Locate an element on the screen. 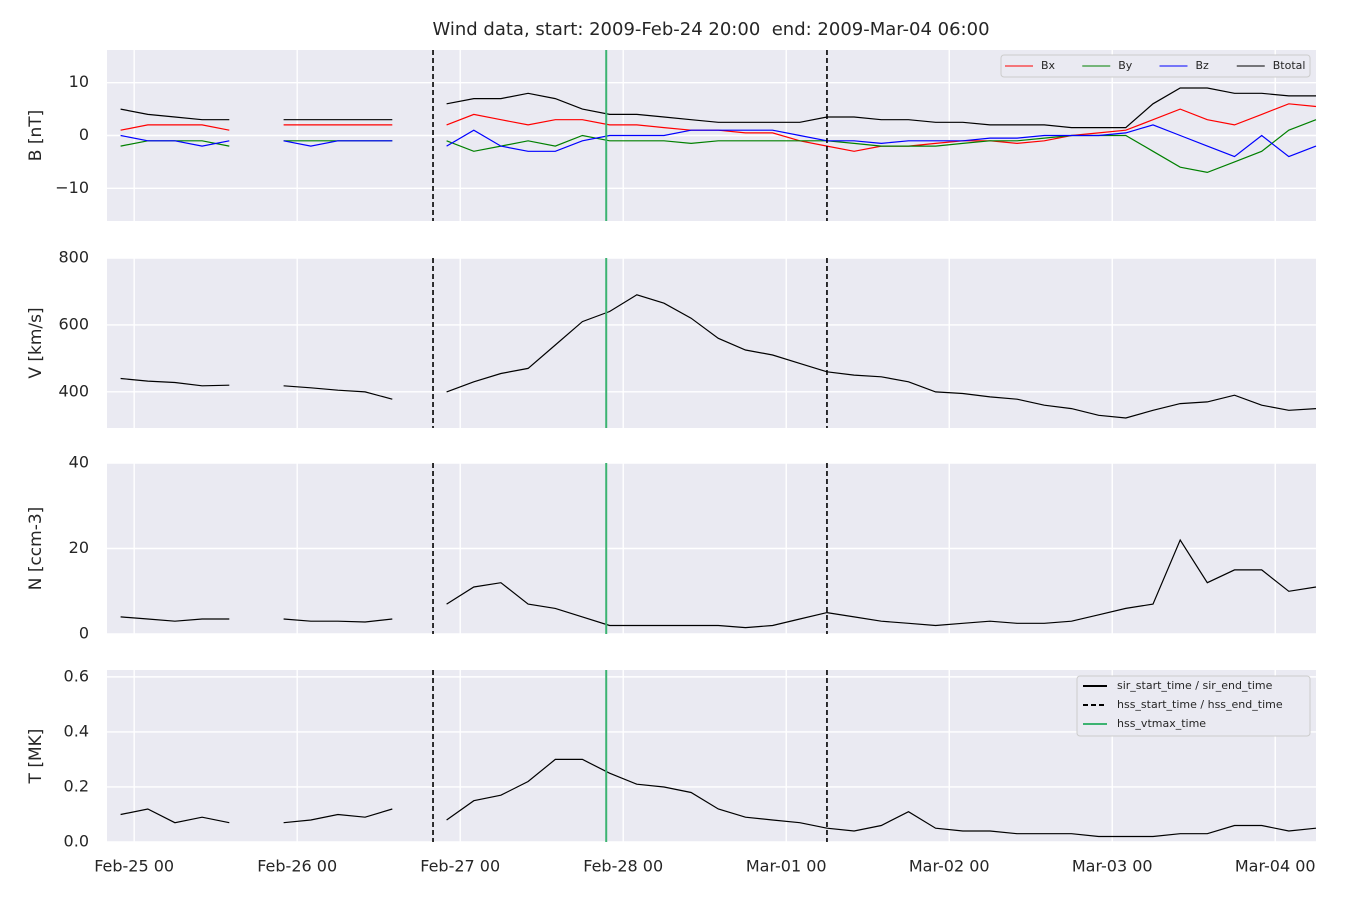 The height and width of the screenshot is (900, 1350). y-axis-label: B [nT] is located at coordinates (36, 136).